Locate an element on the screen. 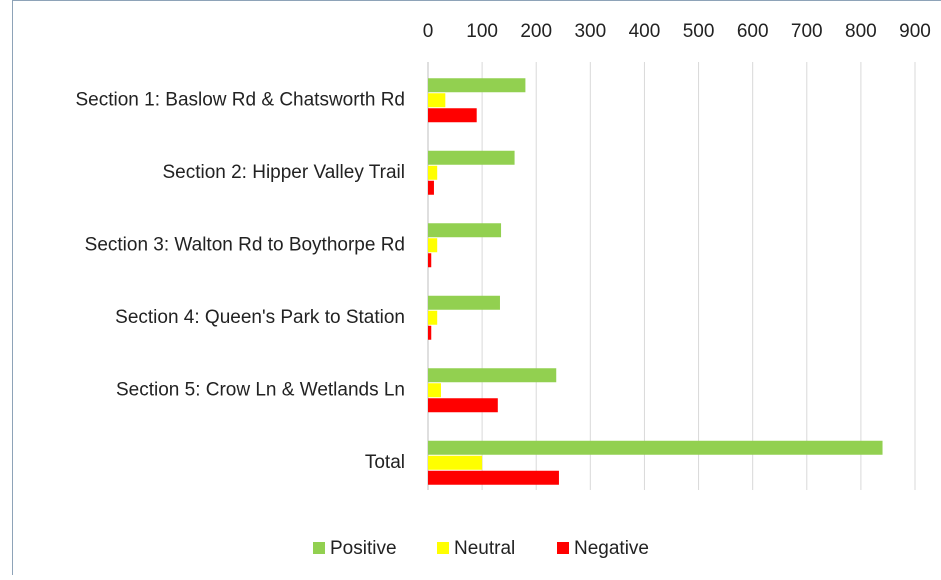  y-tick-label: Section 2: Hipper Valley Trail is located at coordinates (283, 172).